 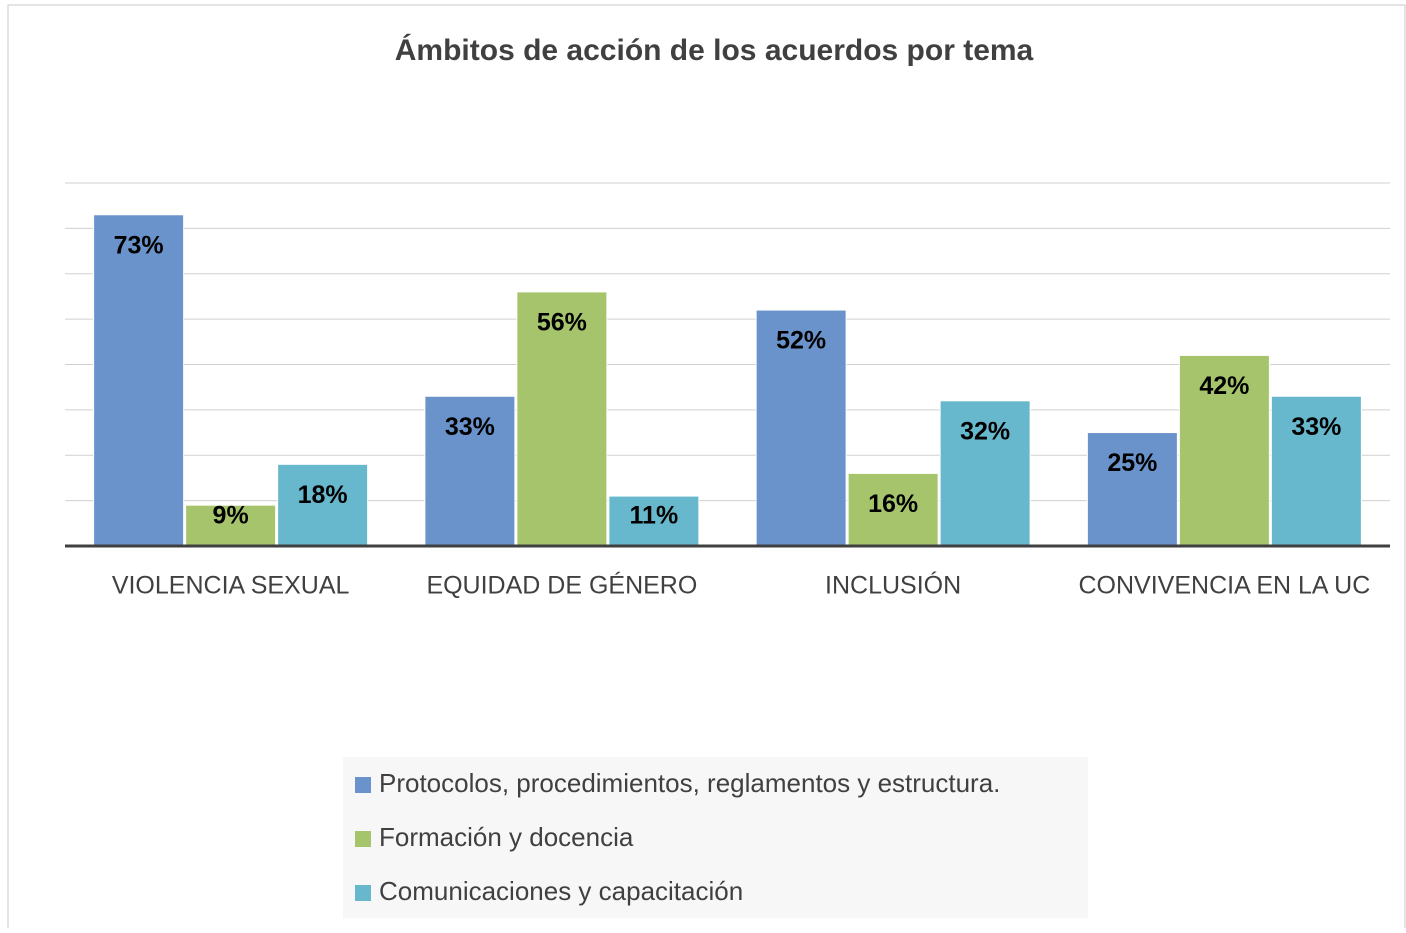 I want to click on data-label: 42%, so click(x=1224, y=386).